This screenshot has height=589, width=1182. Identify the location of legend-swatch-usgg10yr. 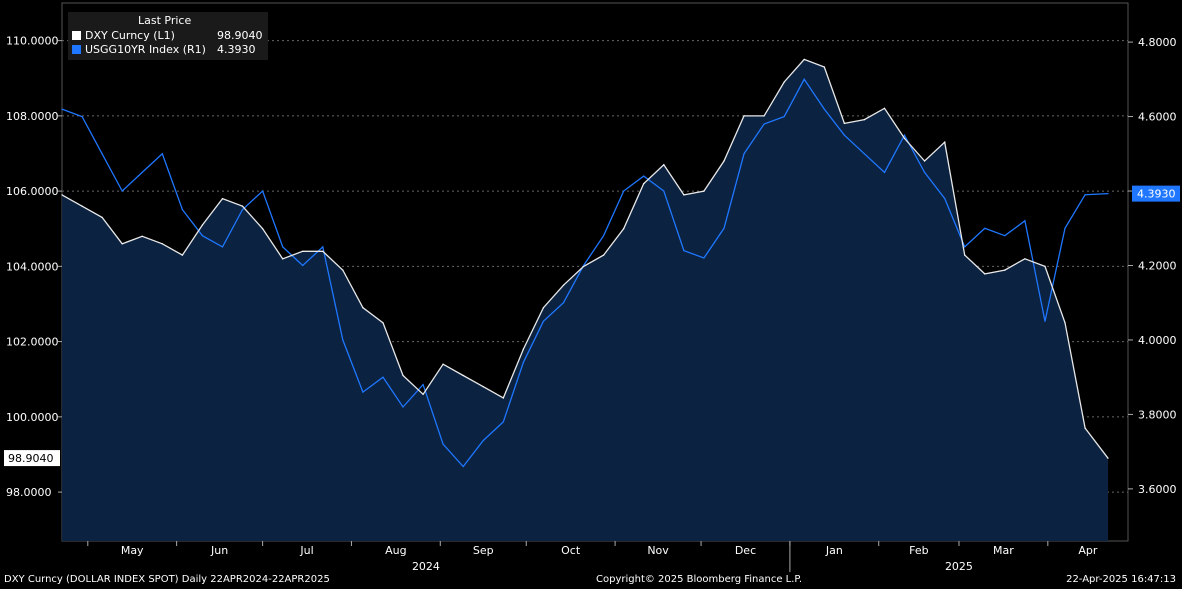
(76, 49).